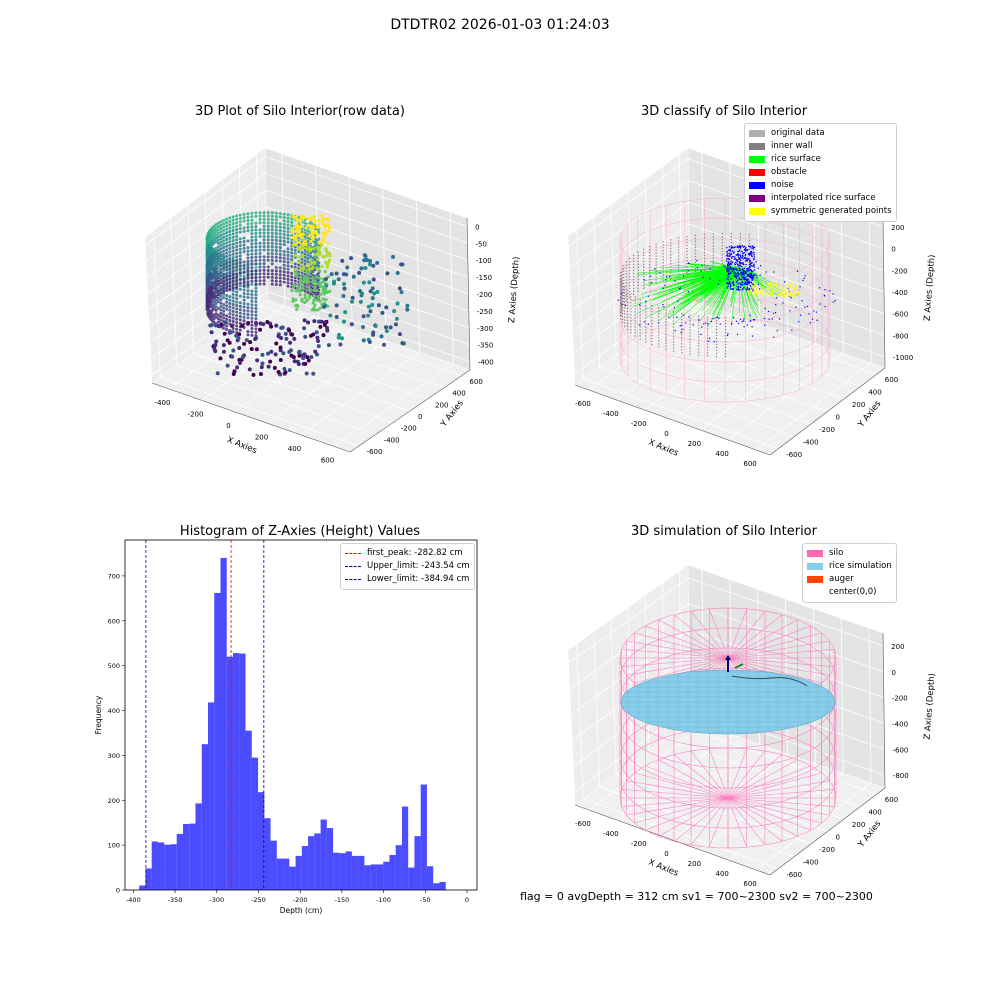 This screenshot has width=1000, height=1000. I want to click on plot2-z-tick-label: -1000, so click(903, 358).